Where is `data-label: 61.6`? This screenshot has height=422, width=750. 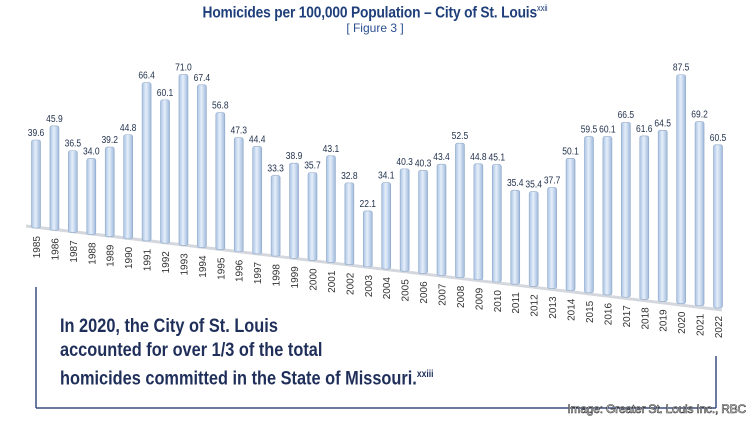
data-label: 61.6 is located at coordinates (644, 128).